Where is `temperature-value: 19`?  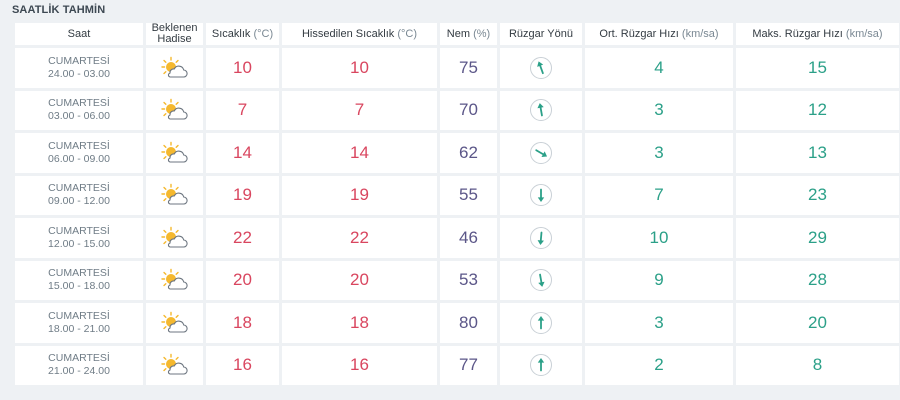
temperature-value: 19 is located at coordinates (242, 195).